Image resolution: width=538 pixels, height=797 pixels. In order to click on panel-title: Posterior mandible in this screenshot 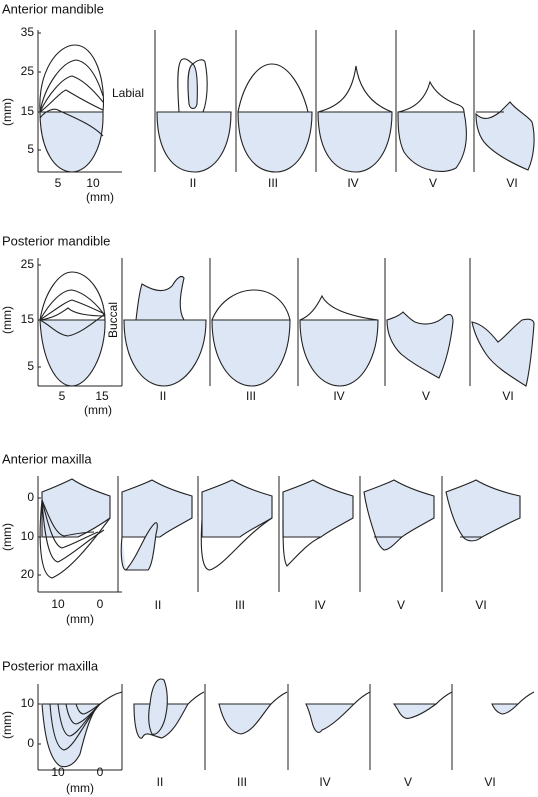, I will do `click(56, 240)`.